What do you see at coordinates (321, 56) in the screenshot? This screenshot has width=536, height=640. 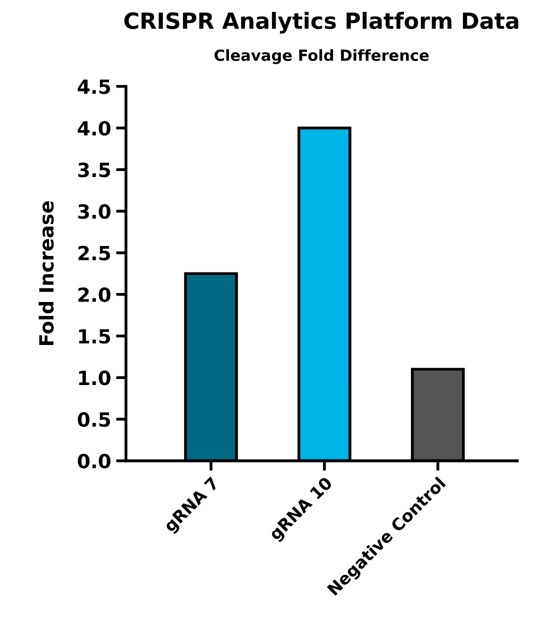 I see `chart-subtitle: Cleavage Fold Difference` at bounding box center [321, 56].